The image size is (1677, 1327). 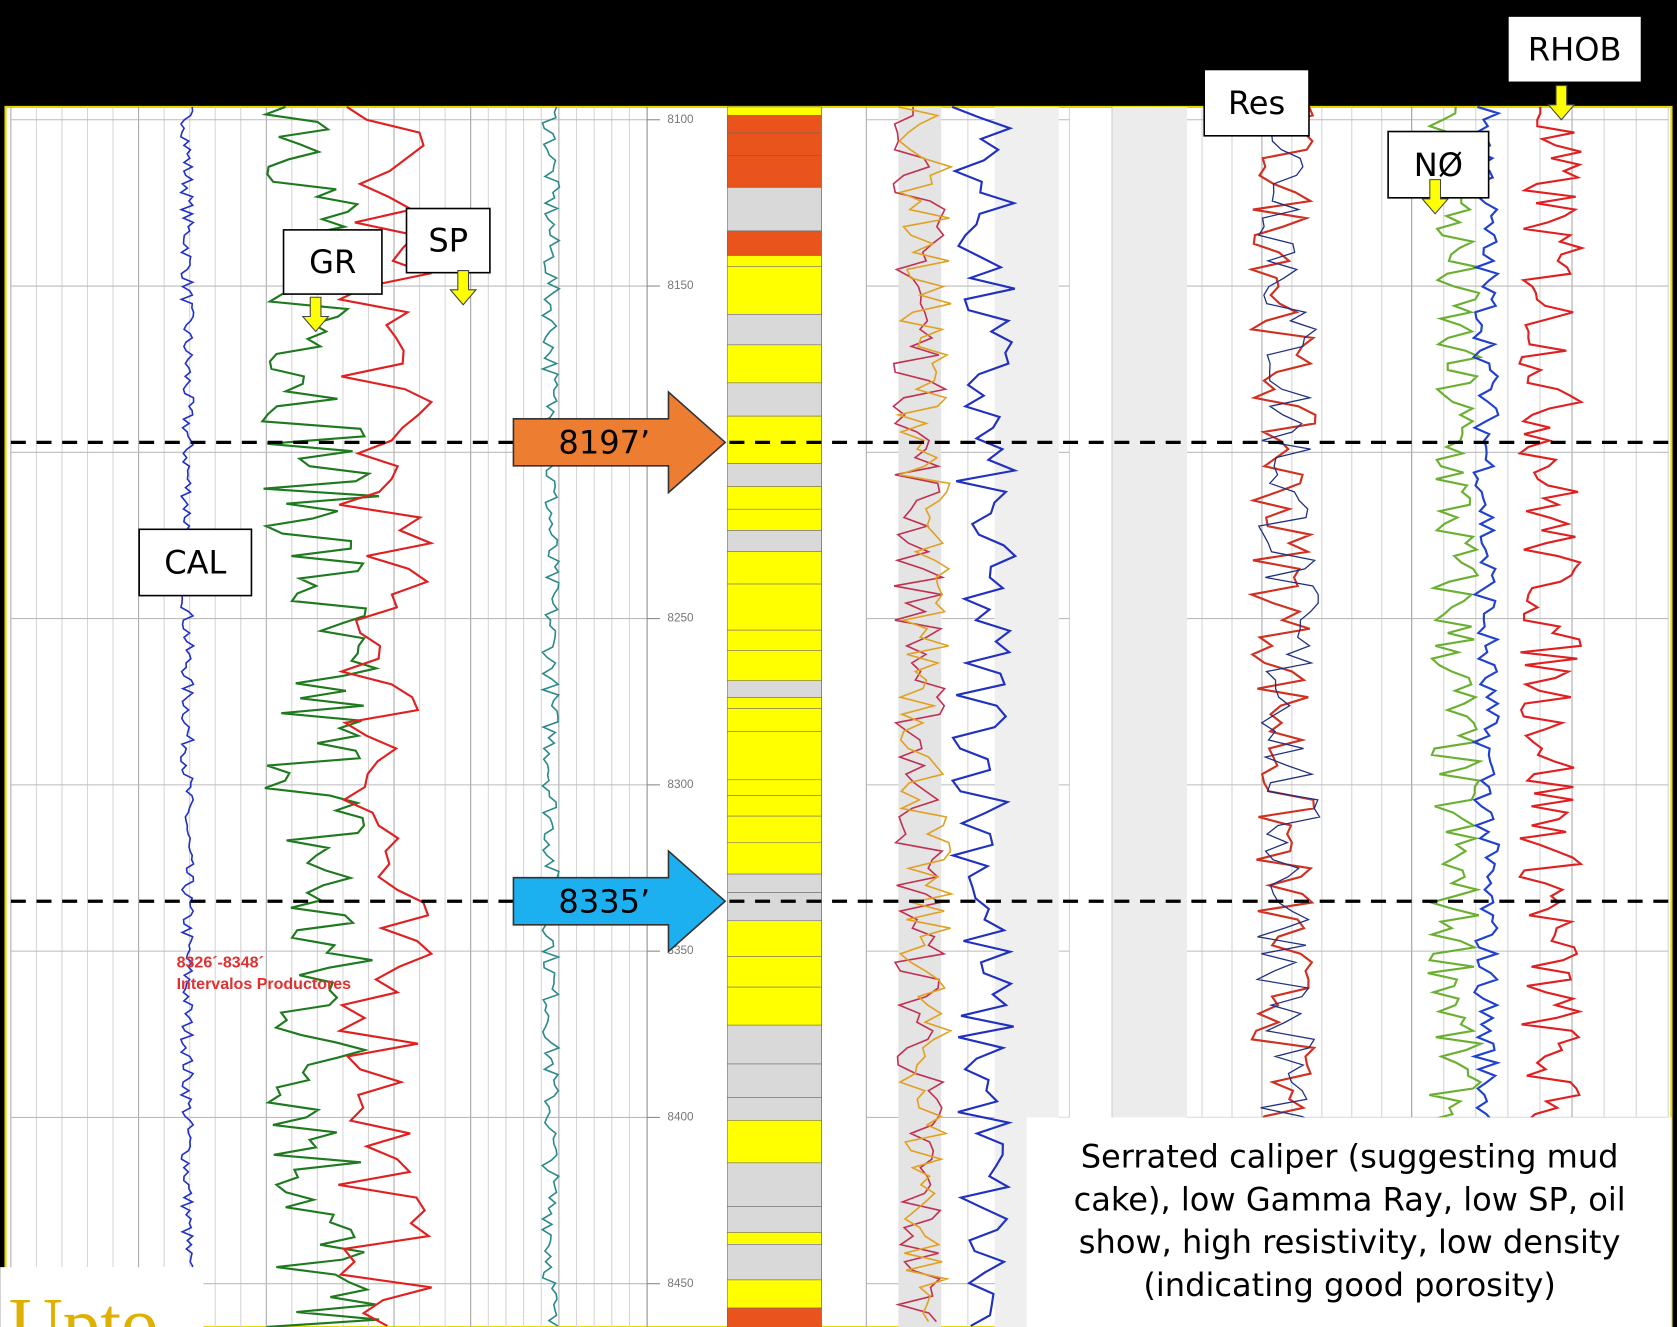 I want to click on caption-line: cake), low Gamma Ray, low SP, oil, so click(x=1350, y=1199).